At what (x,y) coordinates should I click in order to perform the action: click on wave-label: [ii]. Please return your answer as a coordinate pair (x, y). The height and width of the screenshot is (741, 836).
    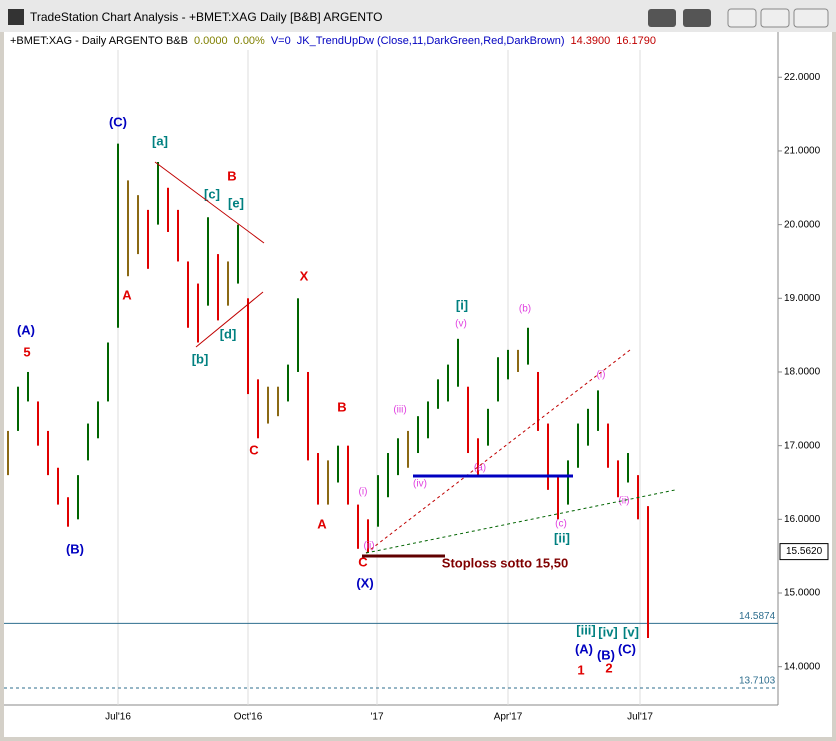
    Looking at the image, I should click on (562, 537).